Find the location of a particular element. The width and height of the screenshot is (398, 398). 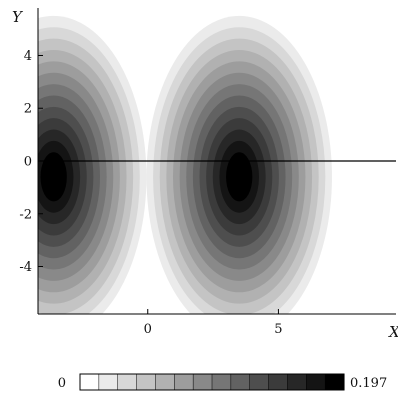

y-tick-label: 0 is located at coordinates (28, 162).